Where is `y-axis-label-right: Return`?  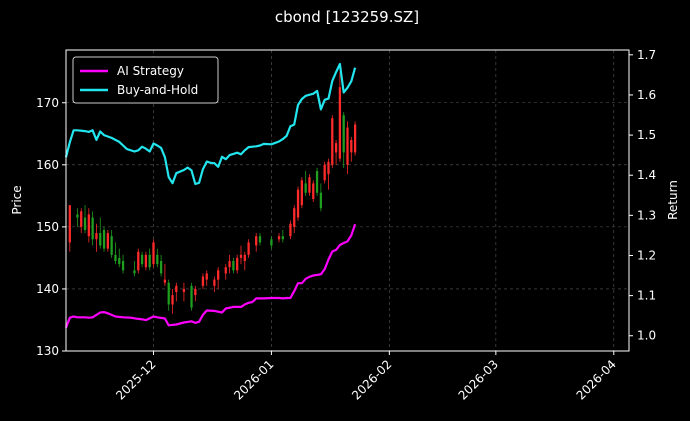 y-axis-label-right: Return is located at coordinates (673, 200).